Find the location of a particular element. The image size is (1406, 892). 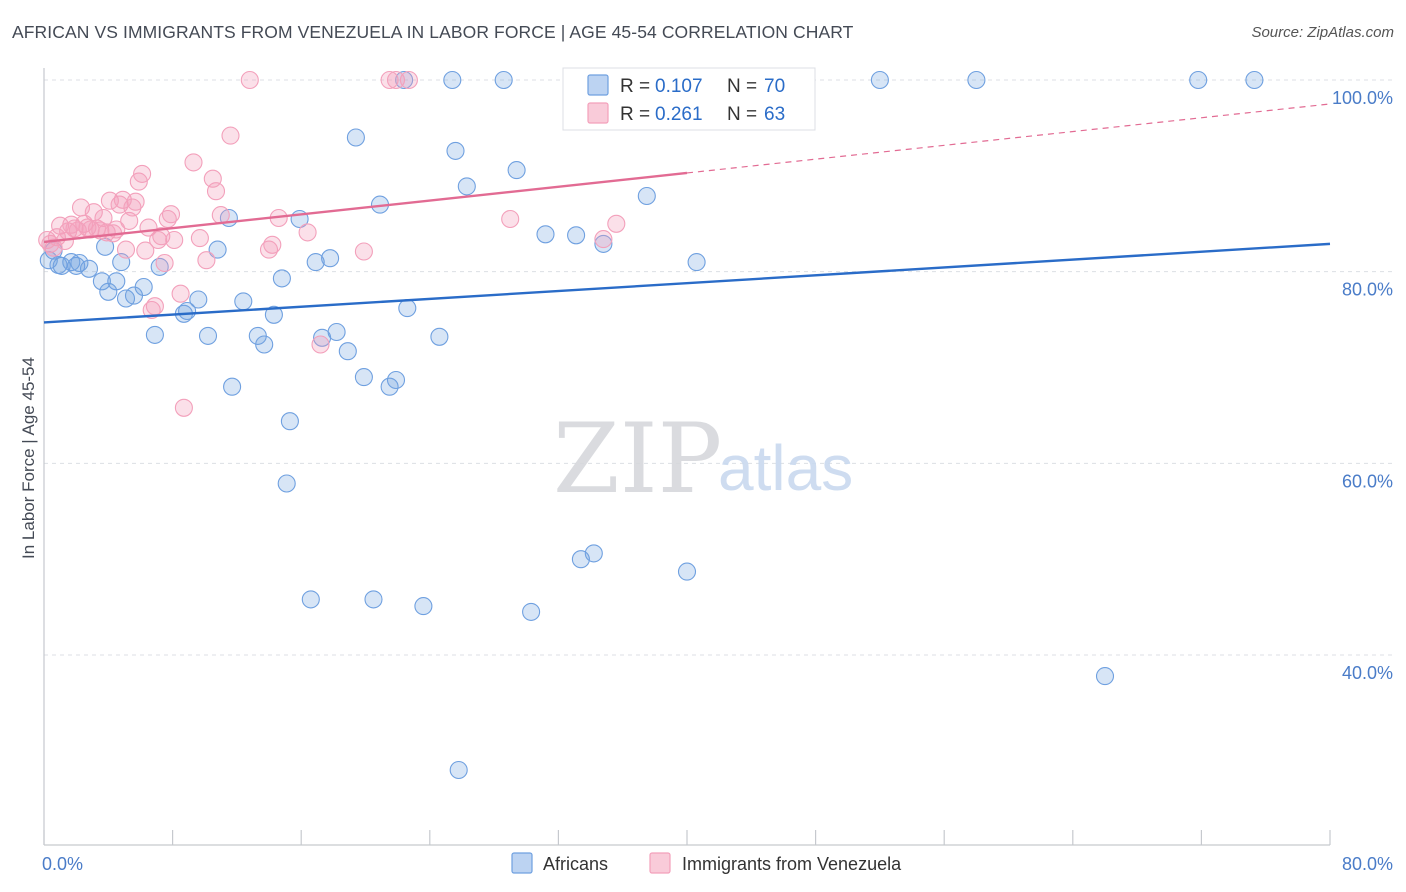

bottom-legend-africans: Africans is located at coordinates (575, 864).